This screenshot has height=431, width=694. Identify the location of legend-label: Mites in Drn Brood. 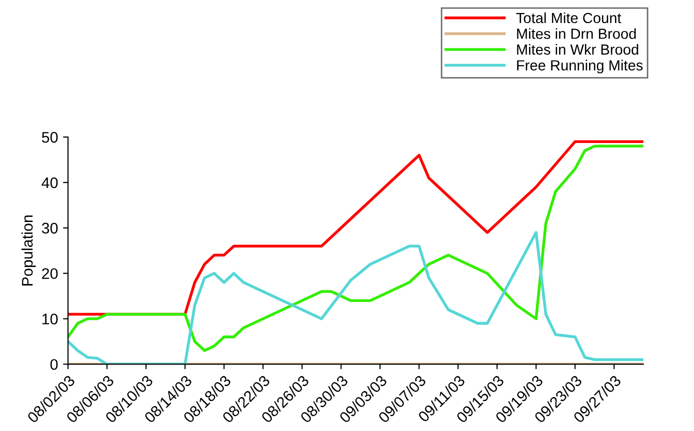
(576, 33).